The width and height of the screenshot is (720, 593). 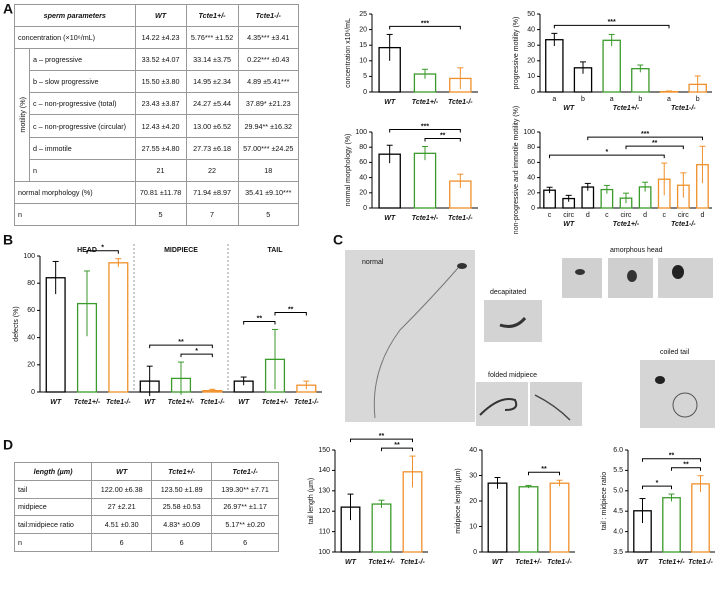 What do you see at coordinates (425, 23) in the screenshot?
I see `significance-label: ***` at bounding box center [425, 23].